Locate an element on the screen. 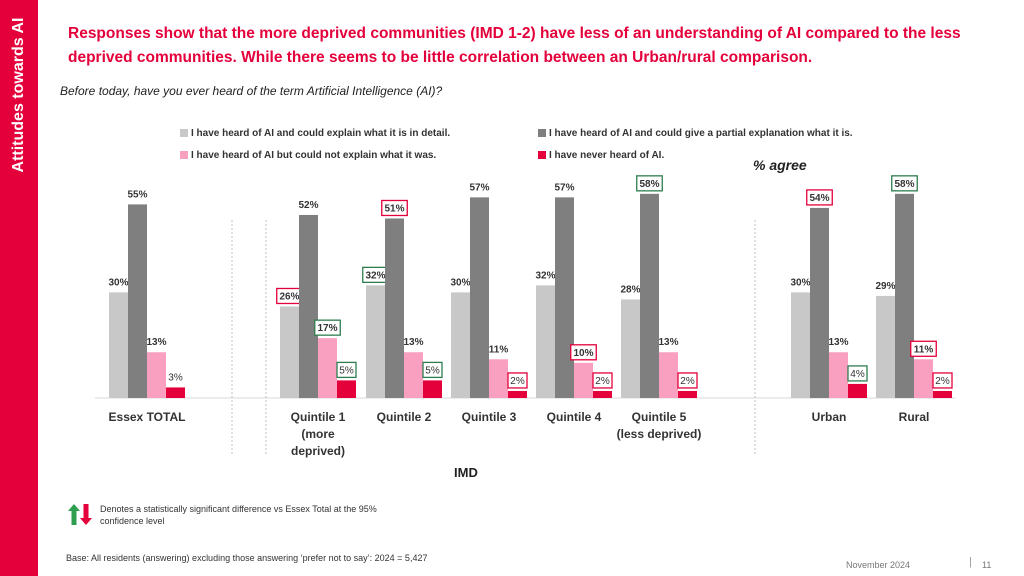 Image resolution: width=1024 pixels, height=576 pixels. data-label-s1-c5: 58% is located at coordinates (649, 184).